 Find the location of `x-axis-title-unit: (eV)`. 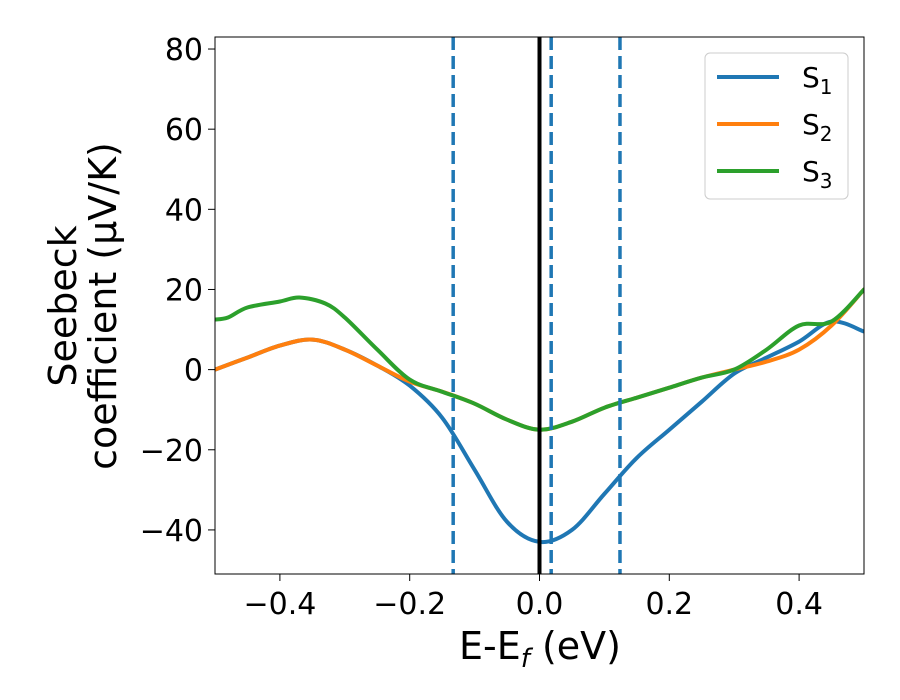

x-axis-title-unit: (eV) is located at coordinates (575, 646).